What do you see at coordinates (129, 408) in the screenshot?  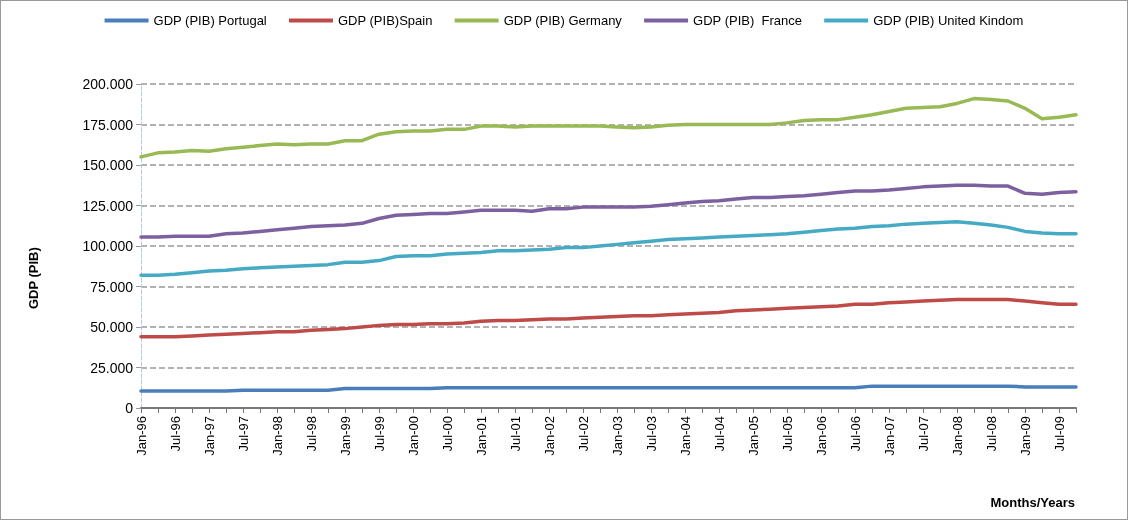 I see `y-tick-label: 0` at bounding box center [129, 408].